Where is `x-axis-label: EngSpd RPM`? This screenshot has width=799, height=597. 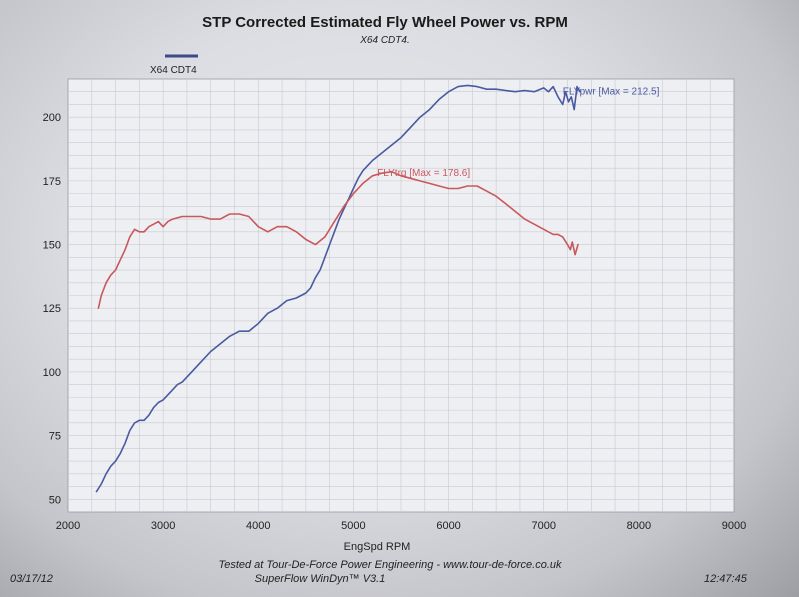
x-axis-label: EngSpd RPM is located at coordinates (377, 547).